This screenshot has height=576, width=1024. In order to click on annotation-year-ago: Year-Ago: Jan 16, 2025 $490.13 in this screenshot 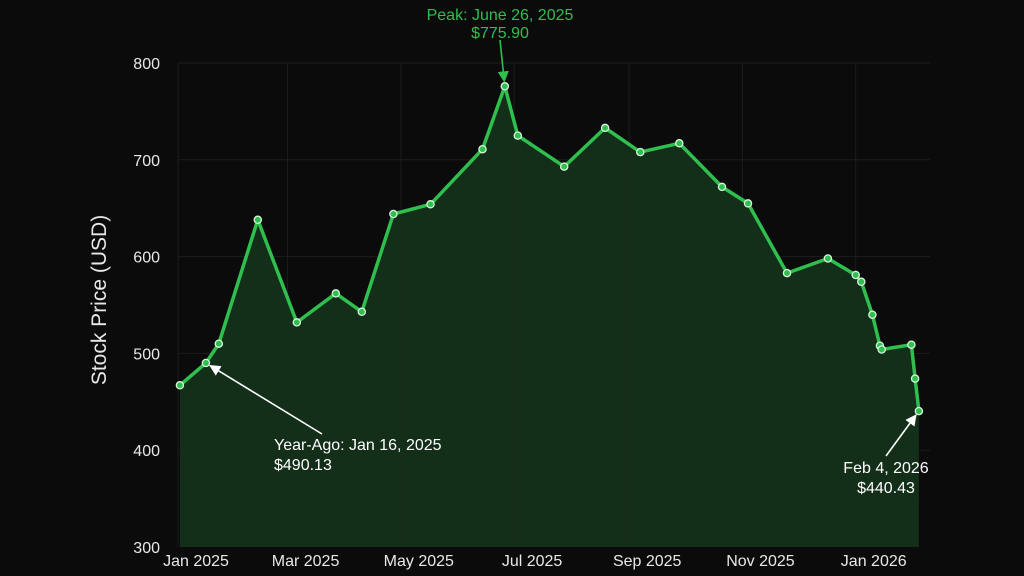, I will do `click(325, 419)`.